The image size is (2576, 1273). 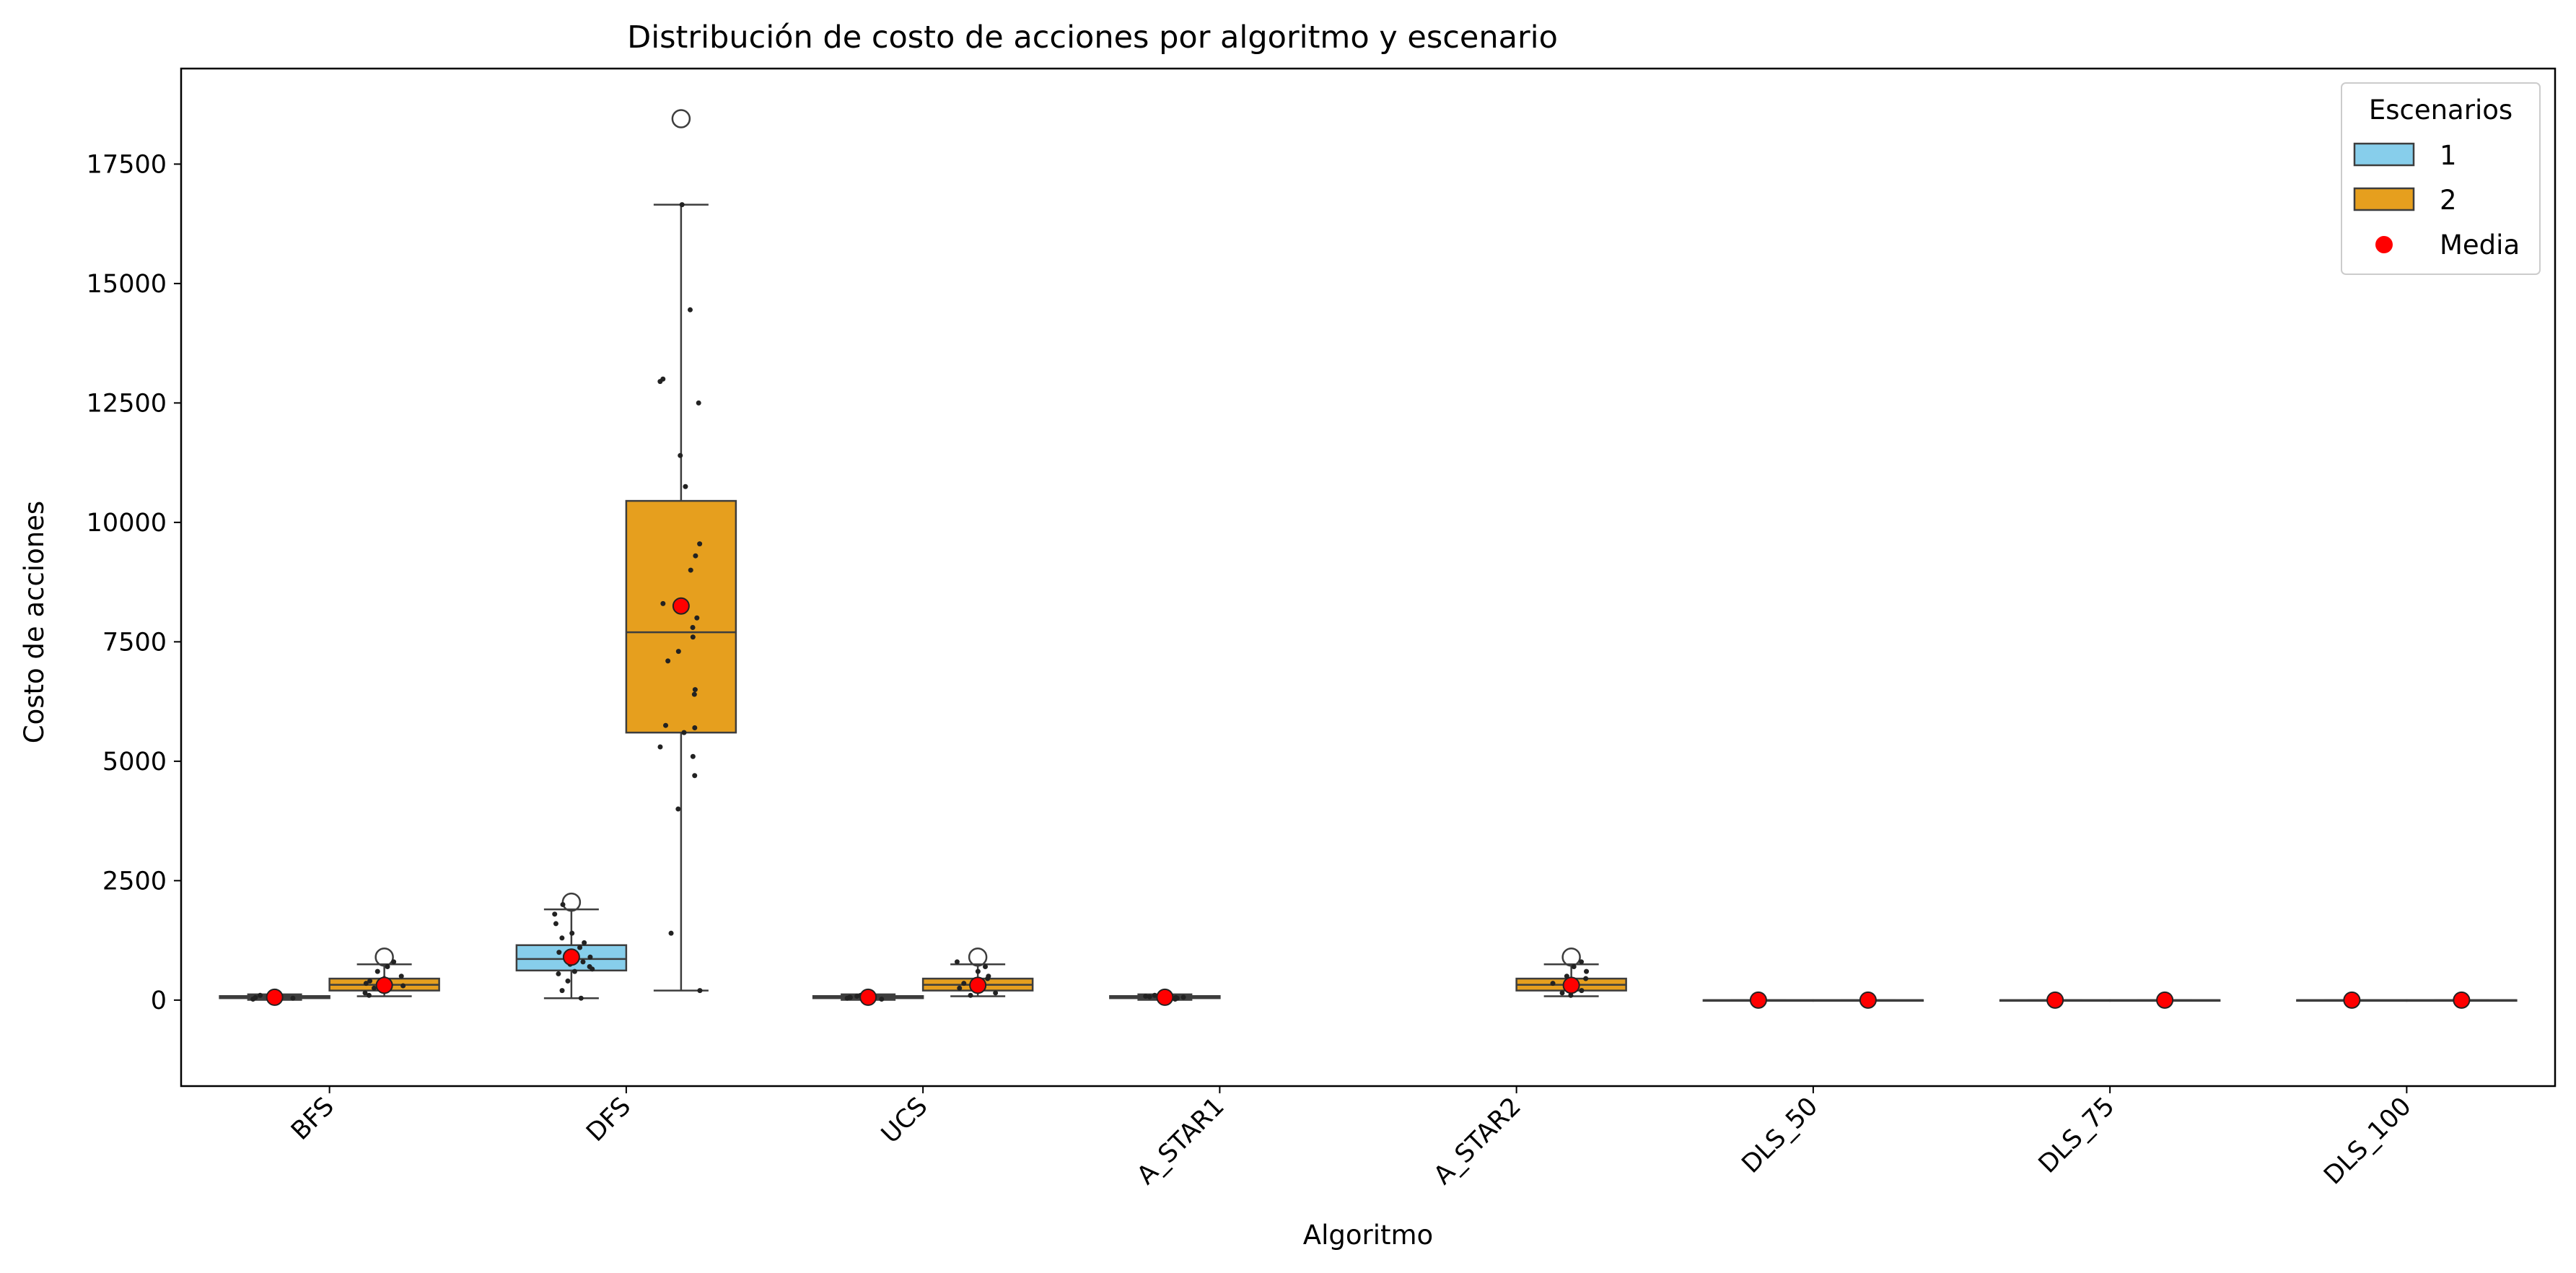 What do you see at coordinates (681, 616) in the screenshot?
I see `box-body` at bounding box center [681, 616].